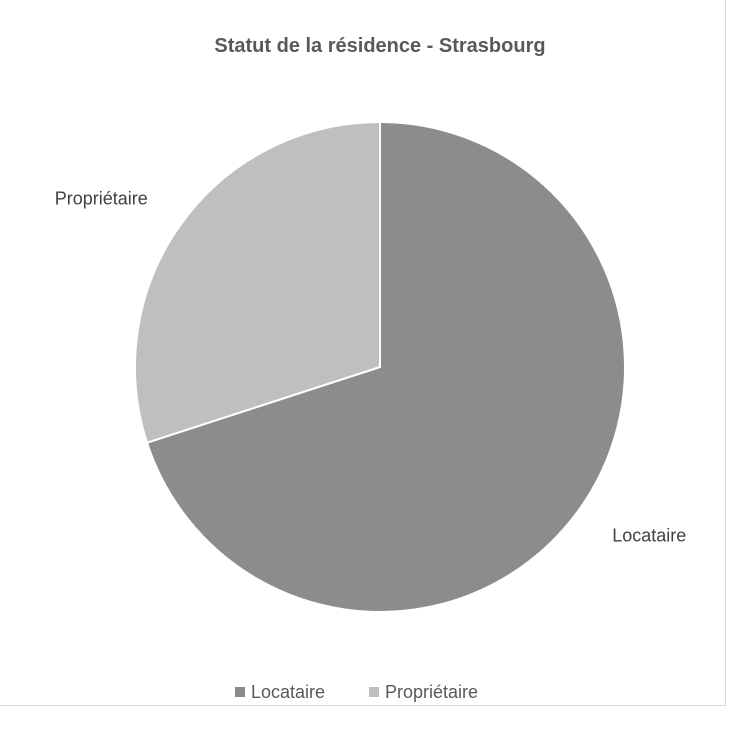 The width and height of the screenshot is (732, 729). I want to click on pie-slice-proprietaire, so click(257, 282).